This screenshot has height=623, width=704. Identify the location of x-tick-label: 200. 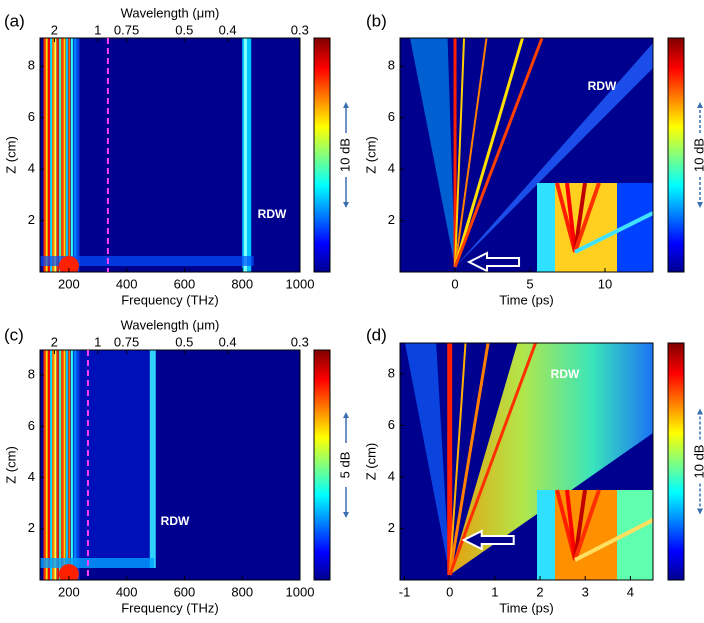
(69, 283).